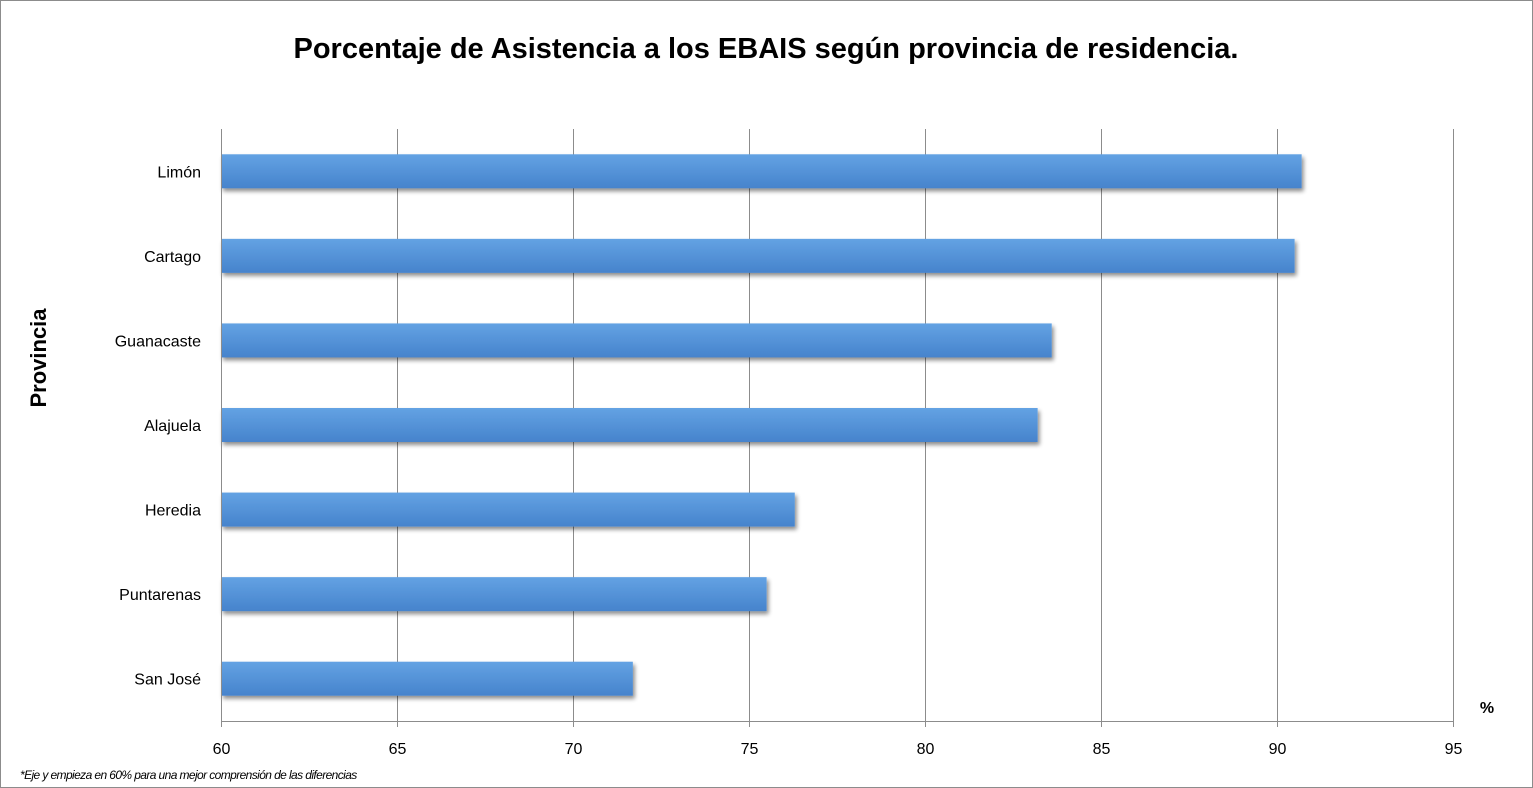  I want to click on category-label: Guanacaste, so click(158, 341).